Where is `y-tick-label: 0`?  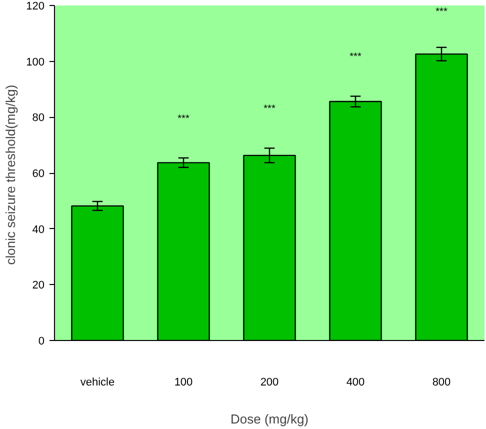
y-tick-label: 0 is located at coordinates (41, 342).